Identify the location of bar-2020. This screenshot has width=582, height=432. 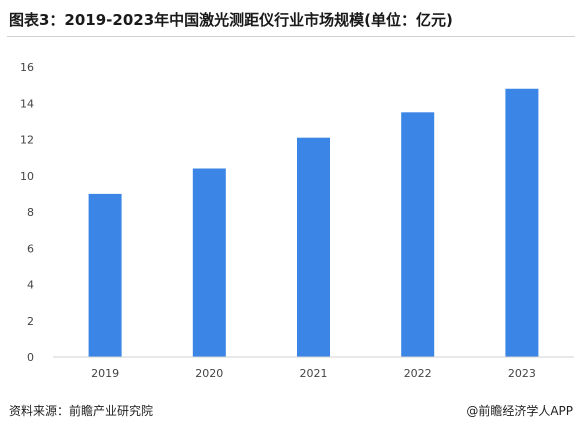
(209, 262).